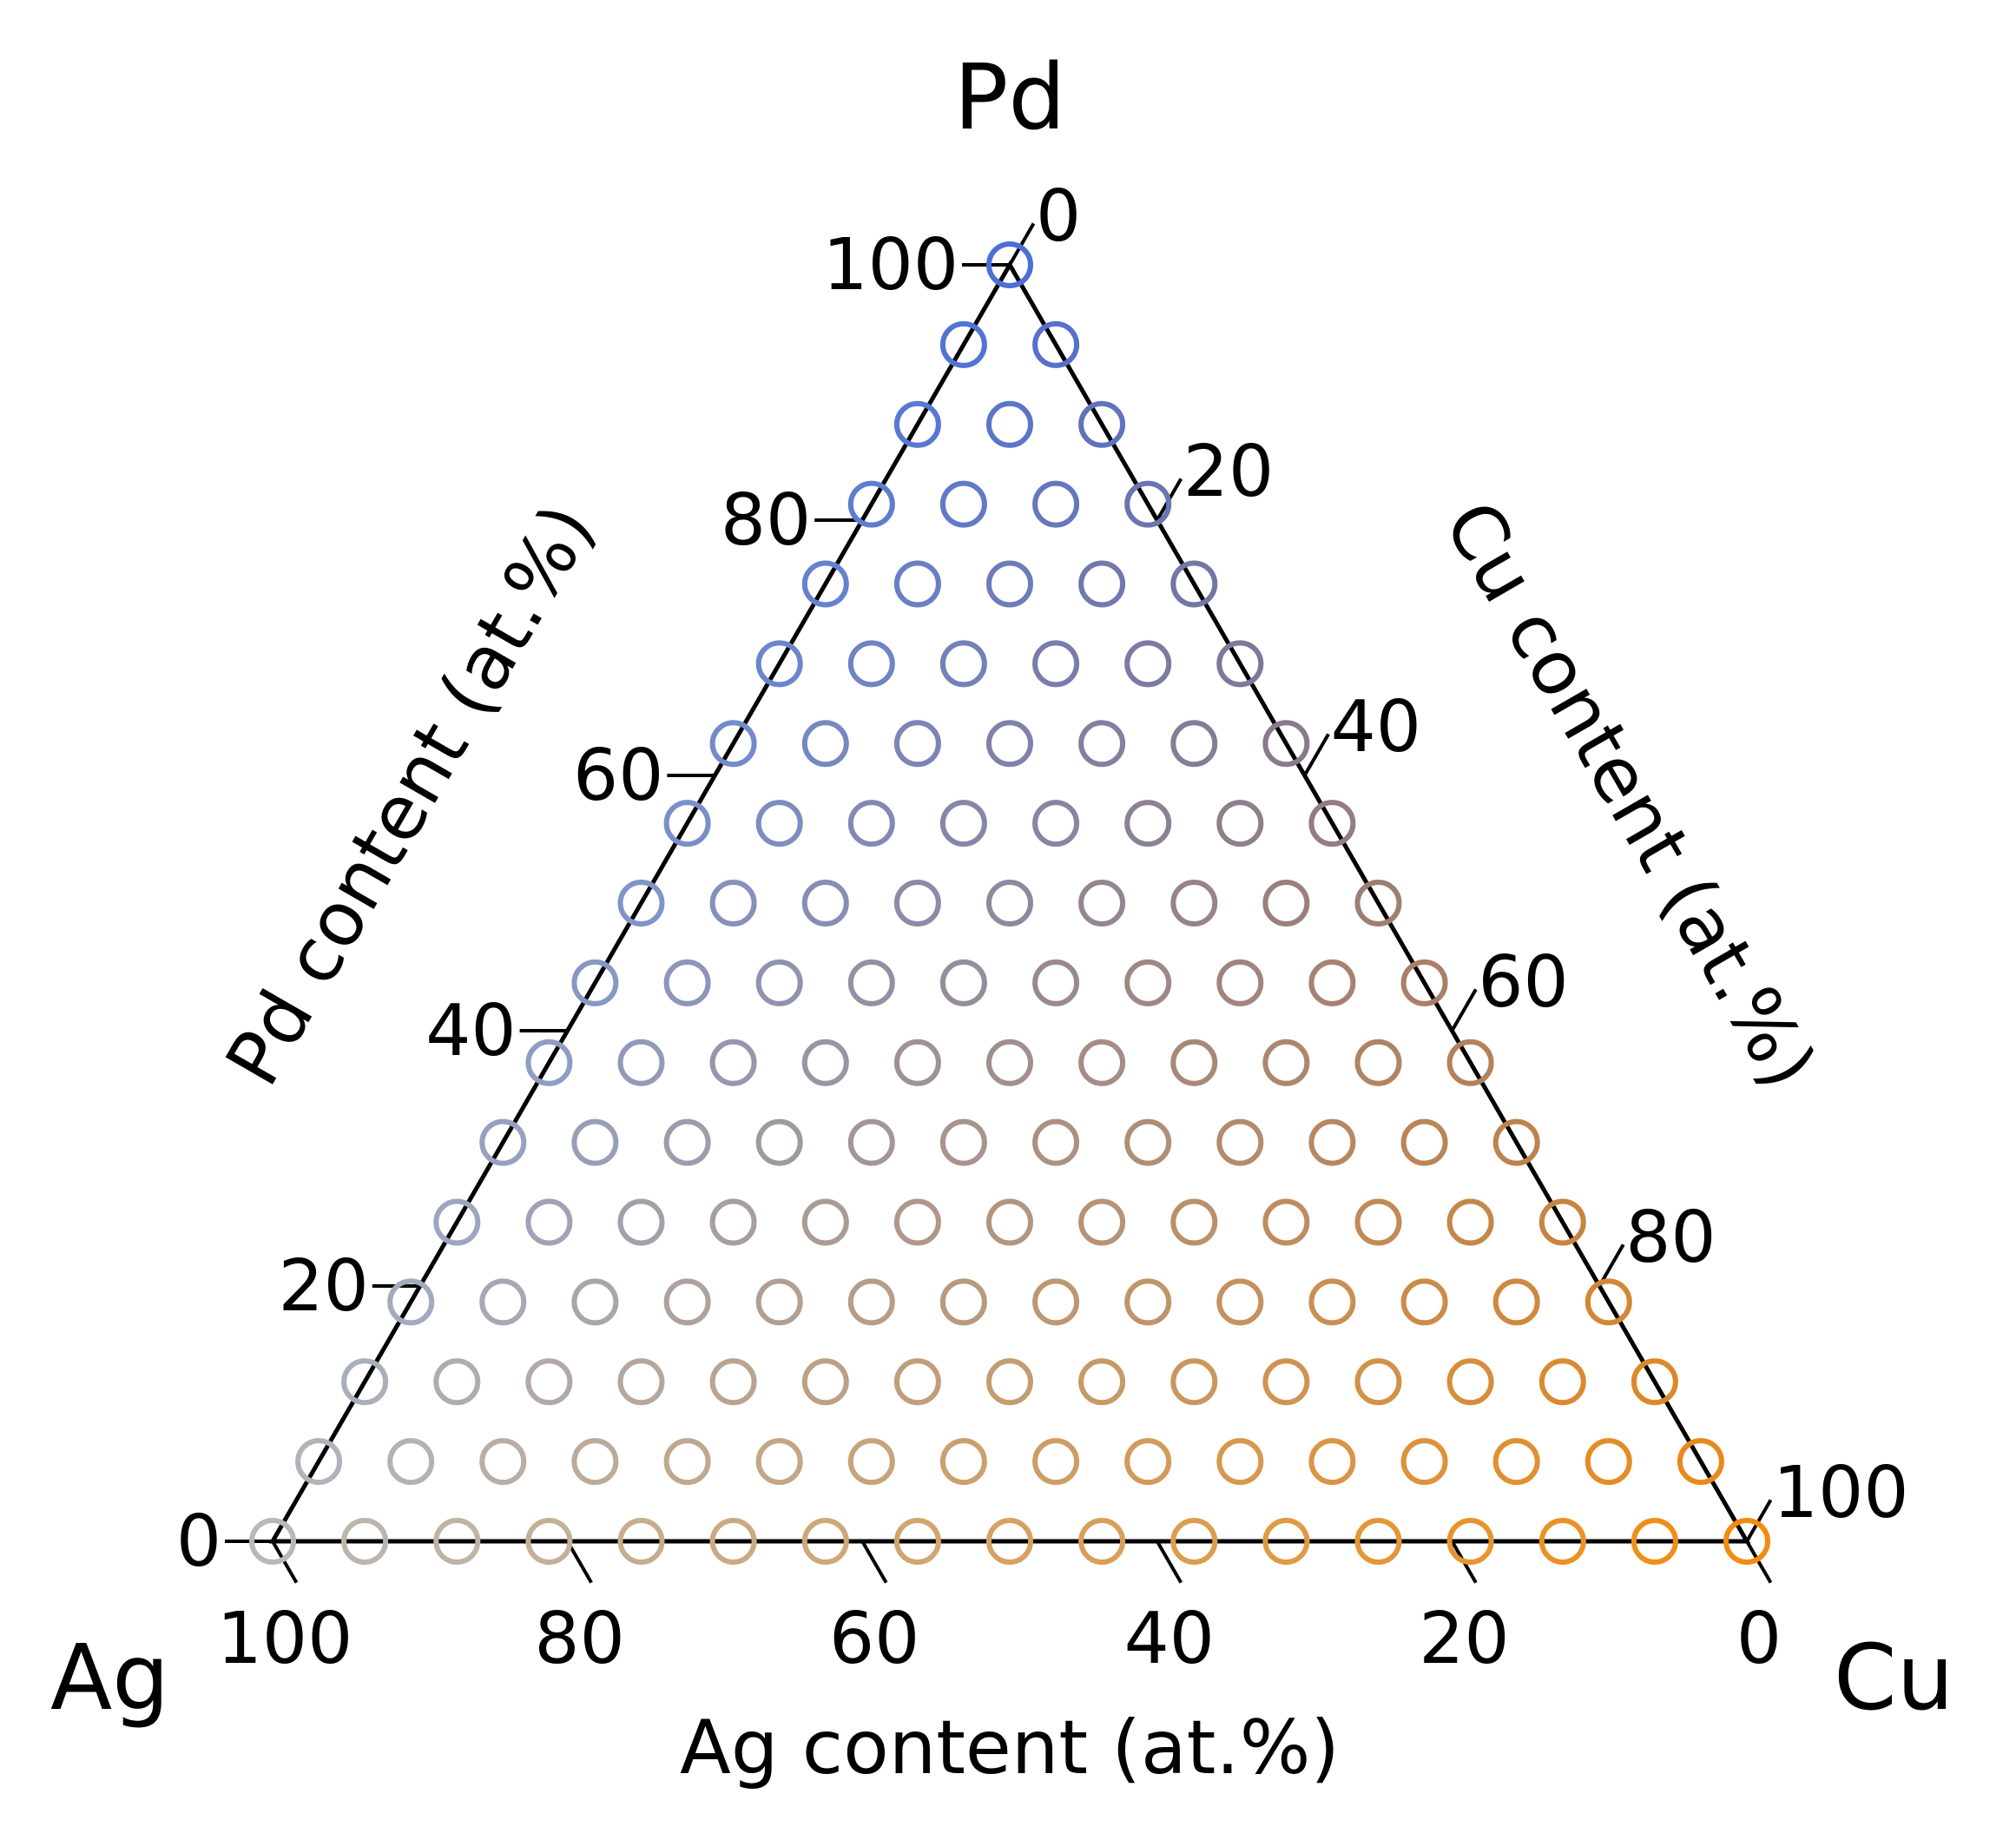  I want to click on left-tick-label: 0, so click(198, 1541).